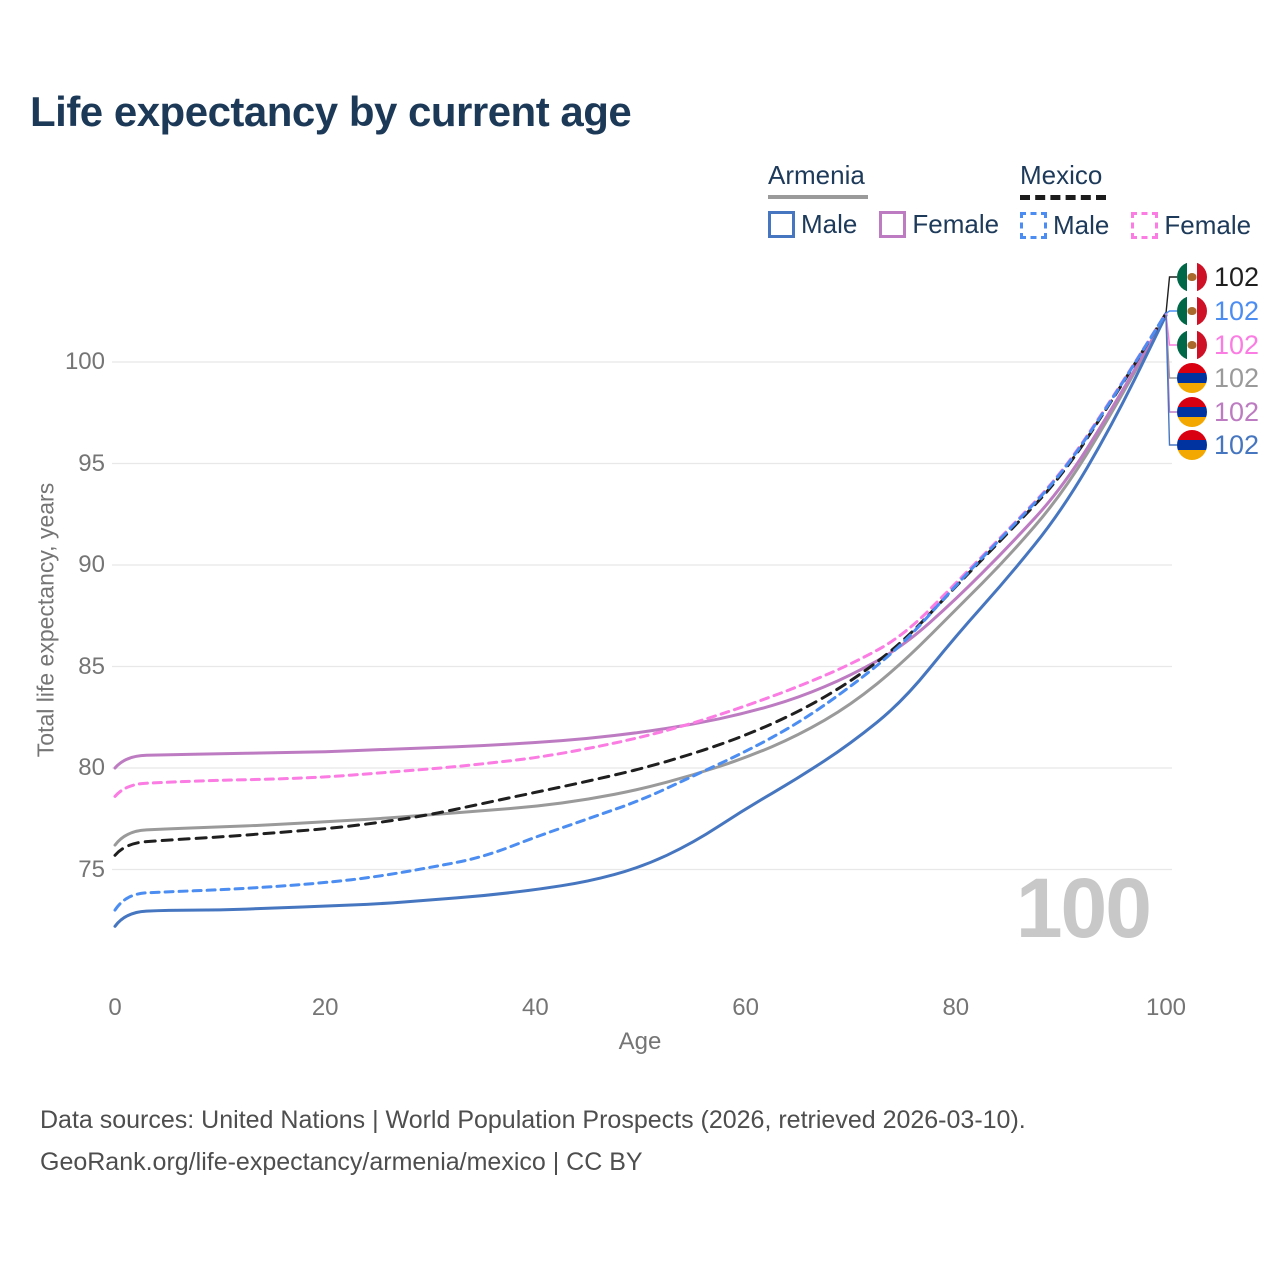 Image resolution: width=1280 pixels, height=1280 pixels. Describe the element at coordinates (745, 1007) in the screenshot. I see `x-tick-label: 60` at that location.